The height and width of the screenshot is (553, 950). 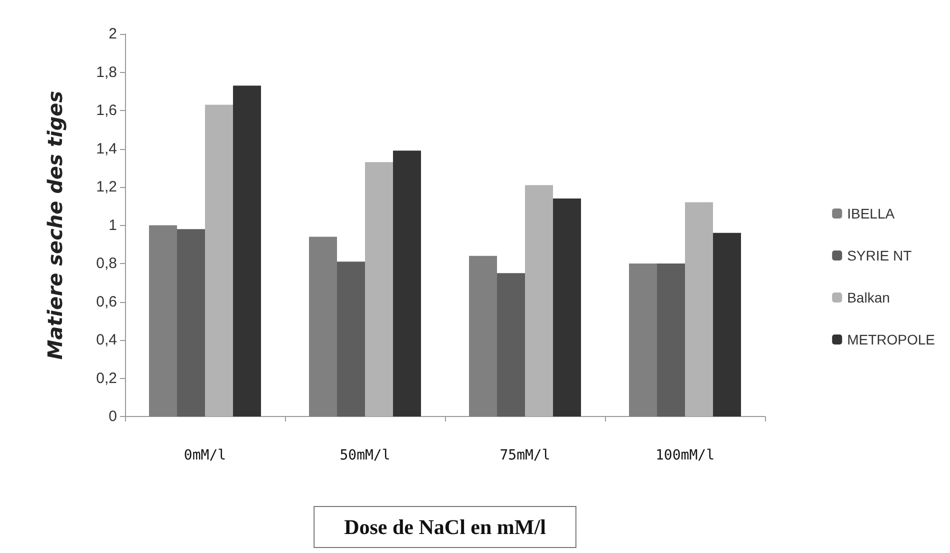 What do you see at coordinates (106, 149) in the screenshot?
I see `y-tick-label: 1,4` at bounding box center [106, 149].